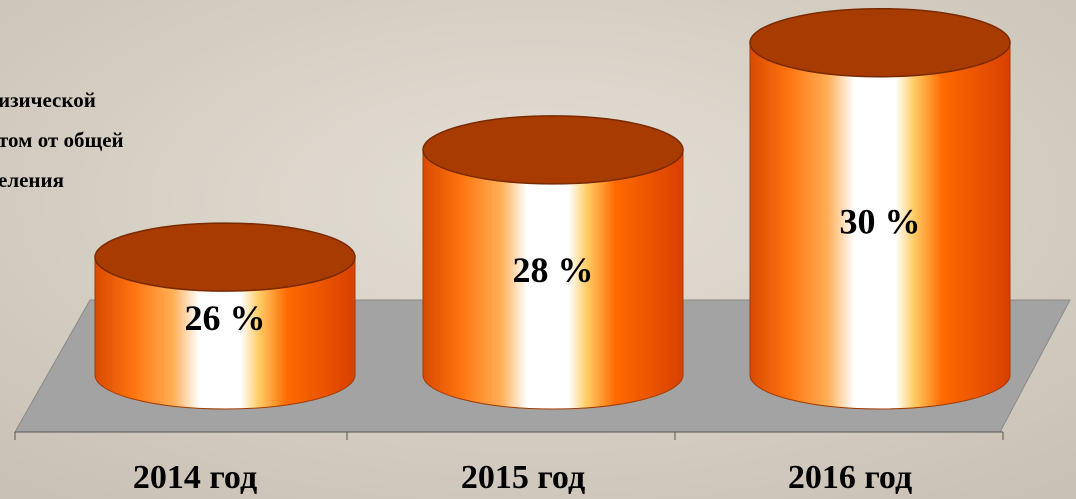  I want to click on value-label: 30 %, so click(880, 222).